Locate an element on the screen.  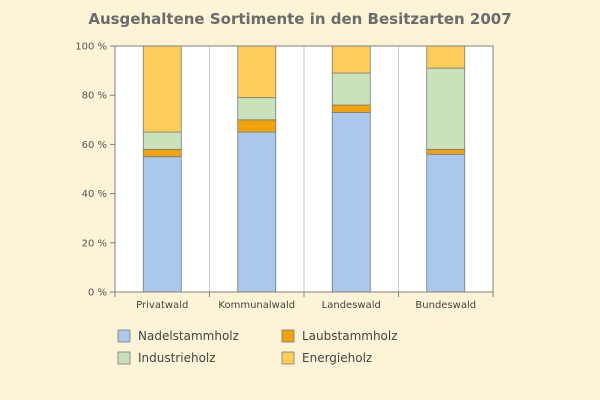
y-tick-label: 0 % is located at coordinates (97, 293).